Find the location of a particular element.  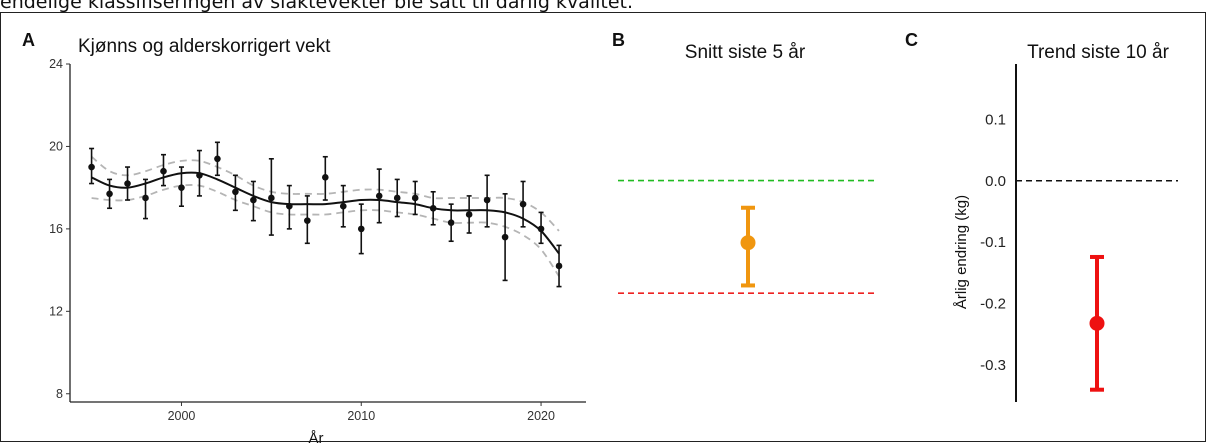

panel-a-x-tick-label: 2000 is located at coordinates (182, 416).